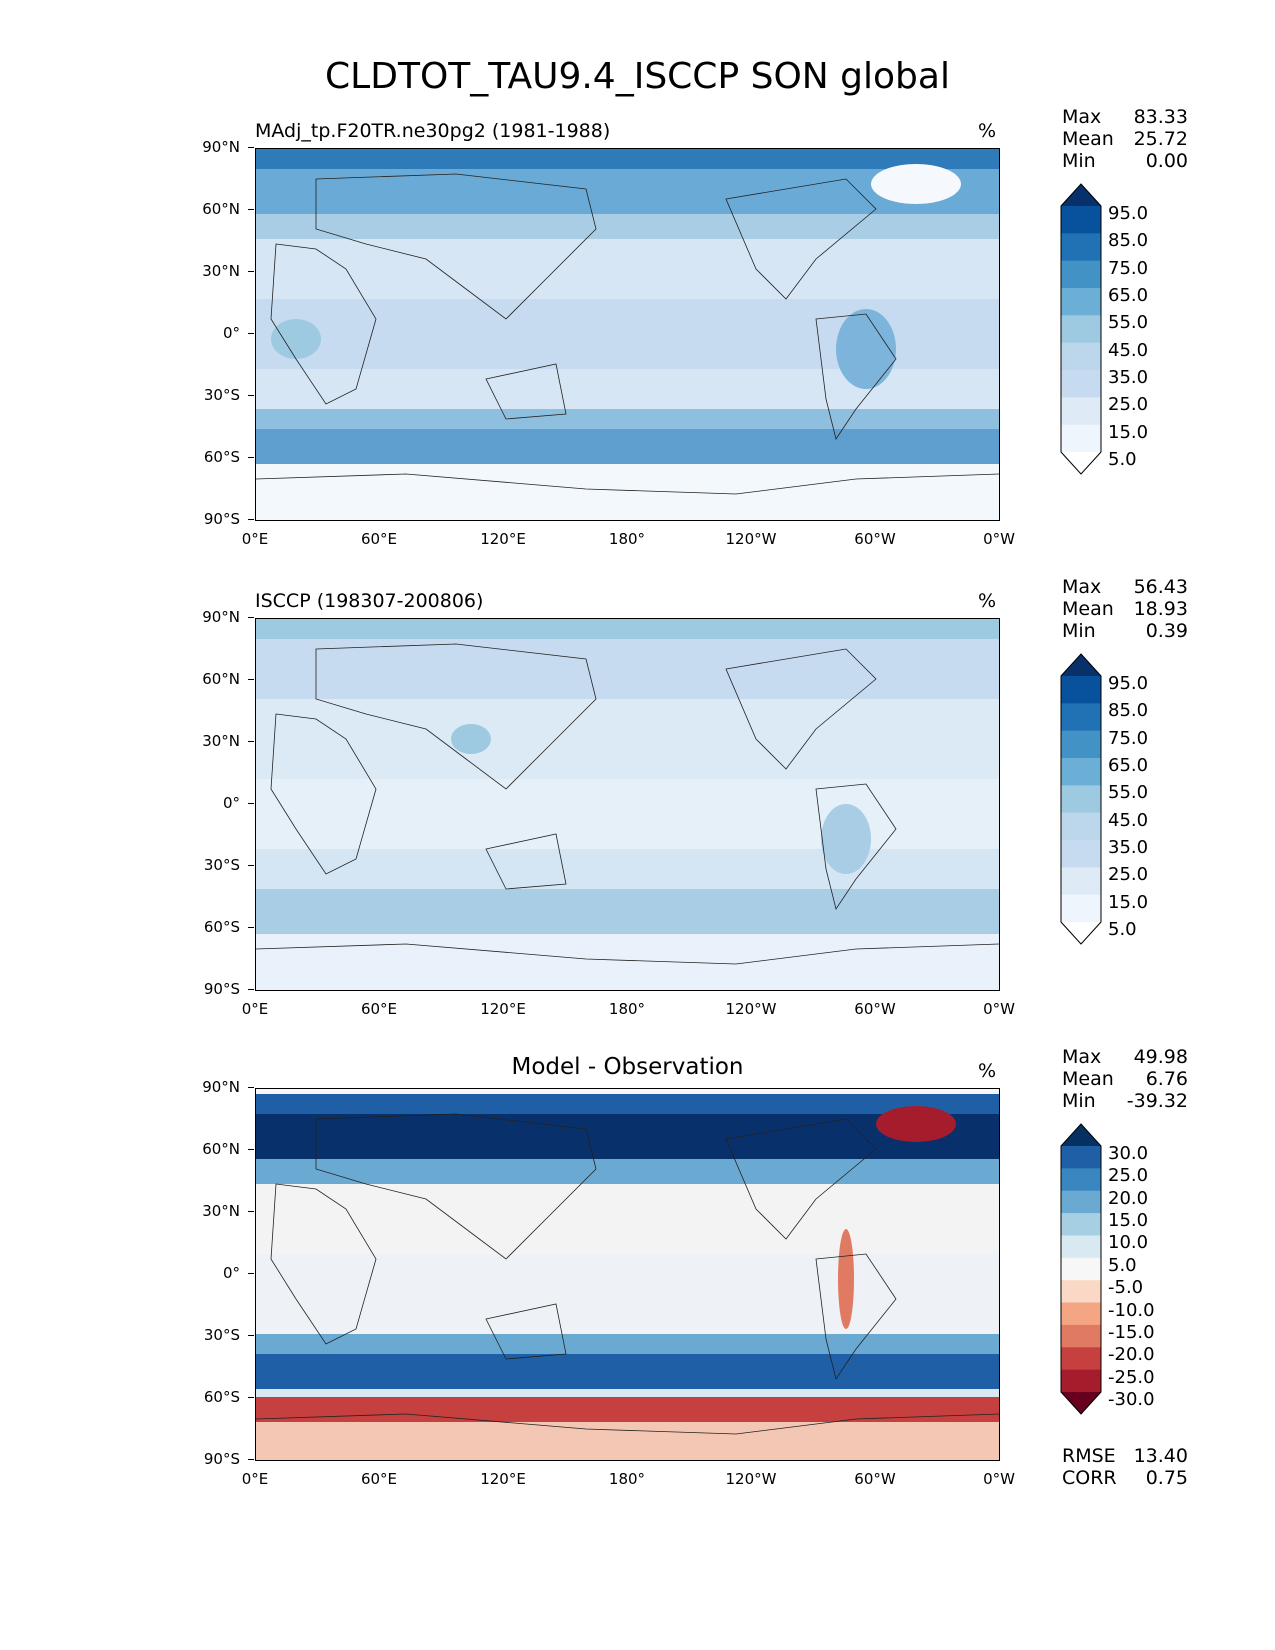  Describe the element at coordinates (219, 927) in the screenshot. I see `lat-tick: 60°S` at that location.